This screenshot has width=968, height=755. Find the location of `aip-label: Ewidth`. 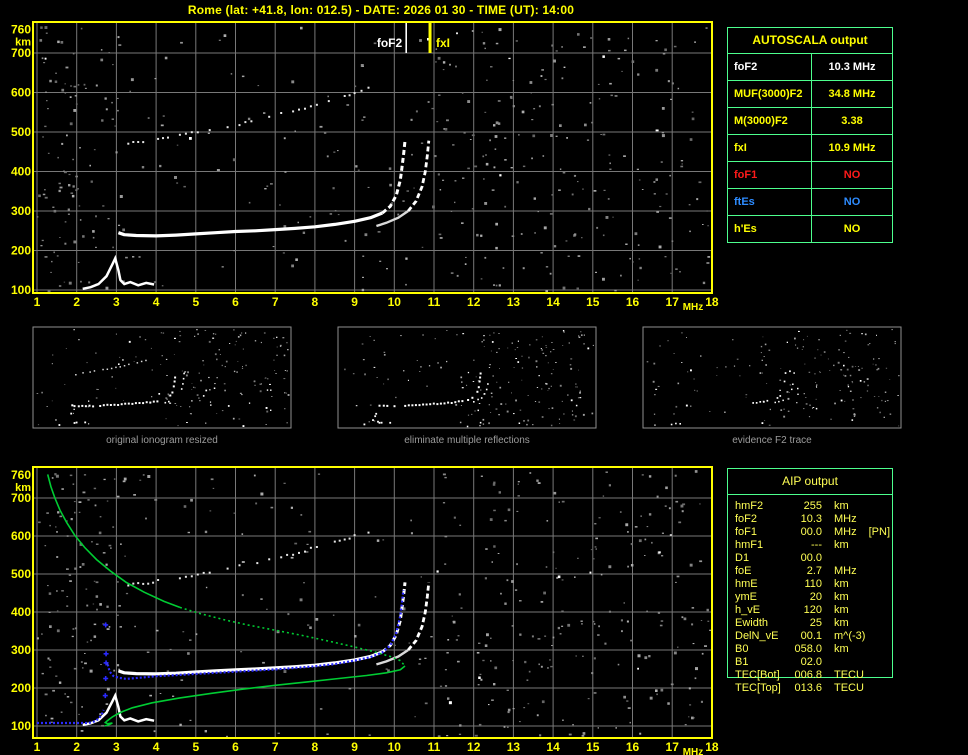

aip-label: Ewidth is located at coordinates (752, 623).